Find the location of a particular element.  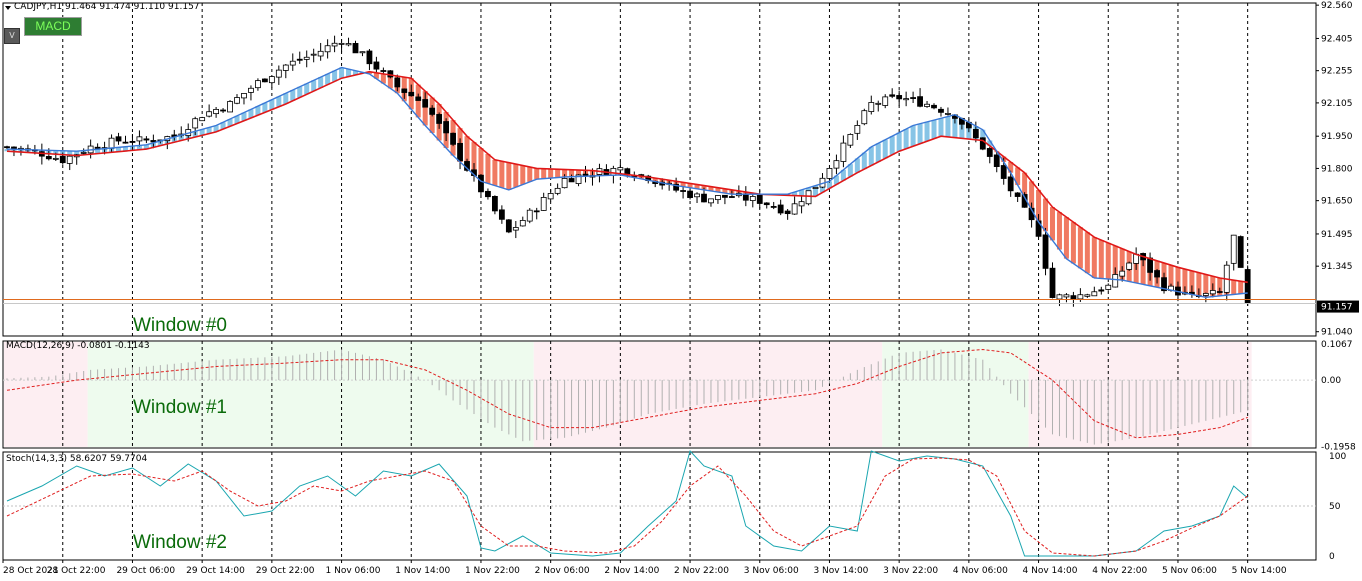

time-tick-label: 1 Nov 06:00 is located at coordinates (353, 571).